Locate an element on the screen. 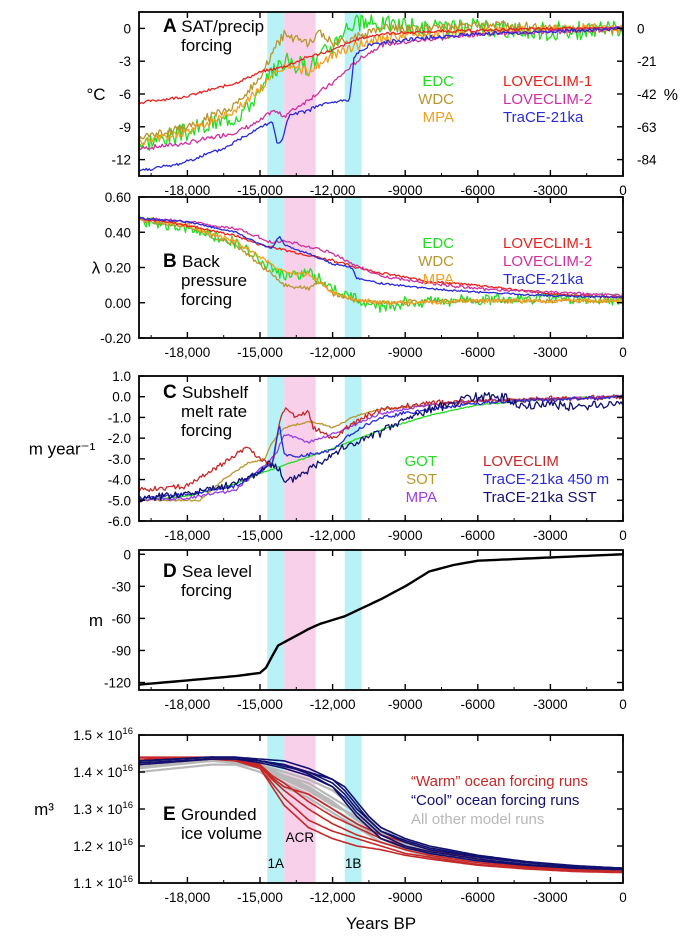 The height and width of the screenshot is (936, 689). y-tick-label: -6.0 is located at coordinates (119, 521).